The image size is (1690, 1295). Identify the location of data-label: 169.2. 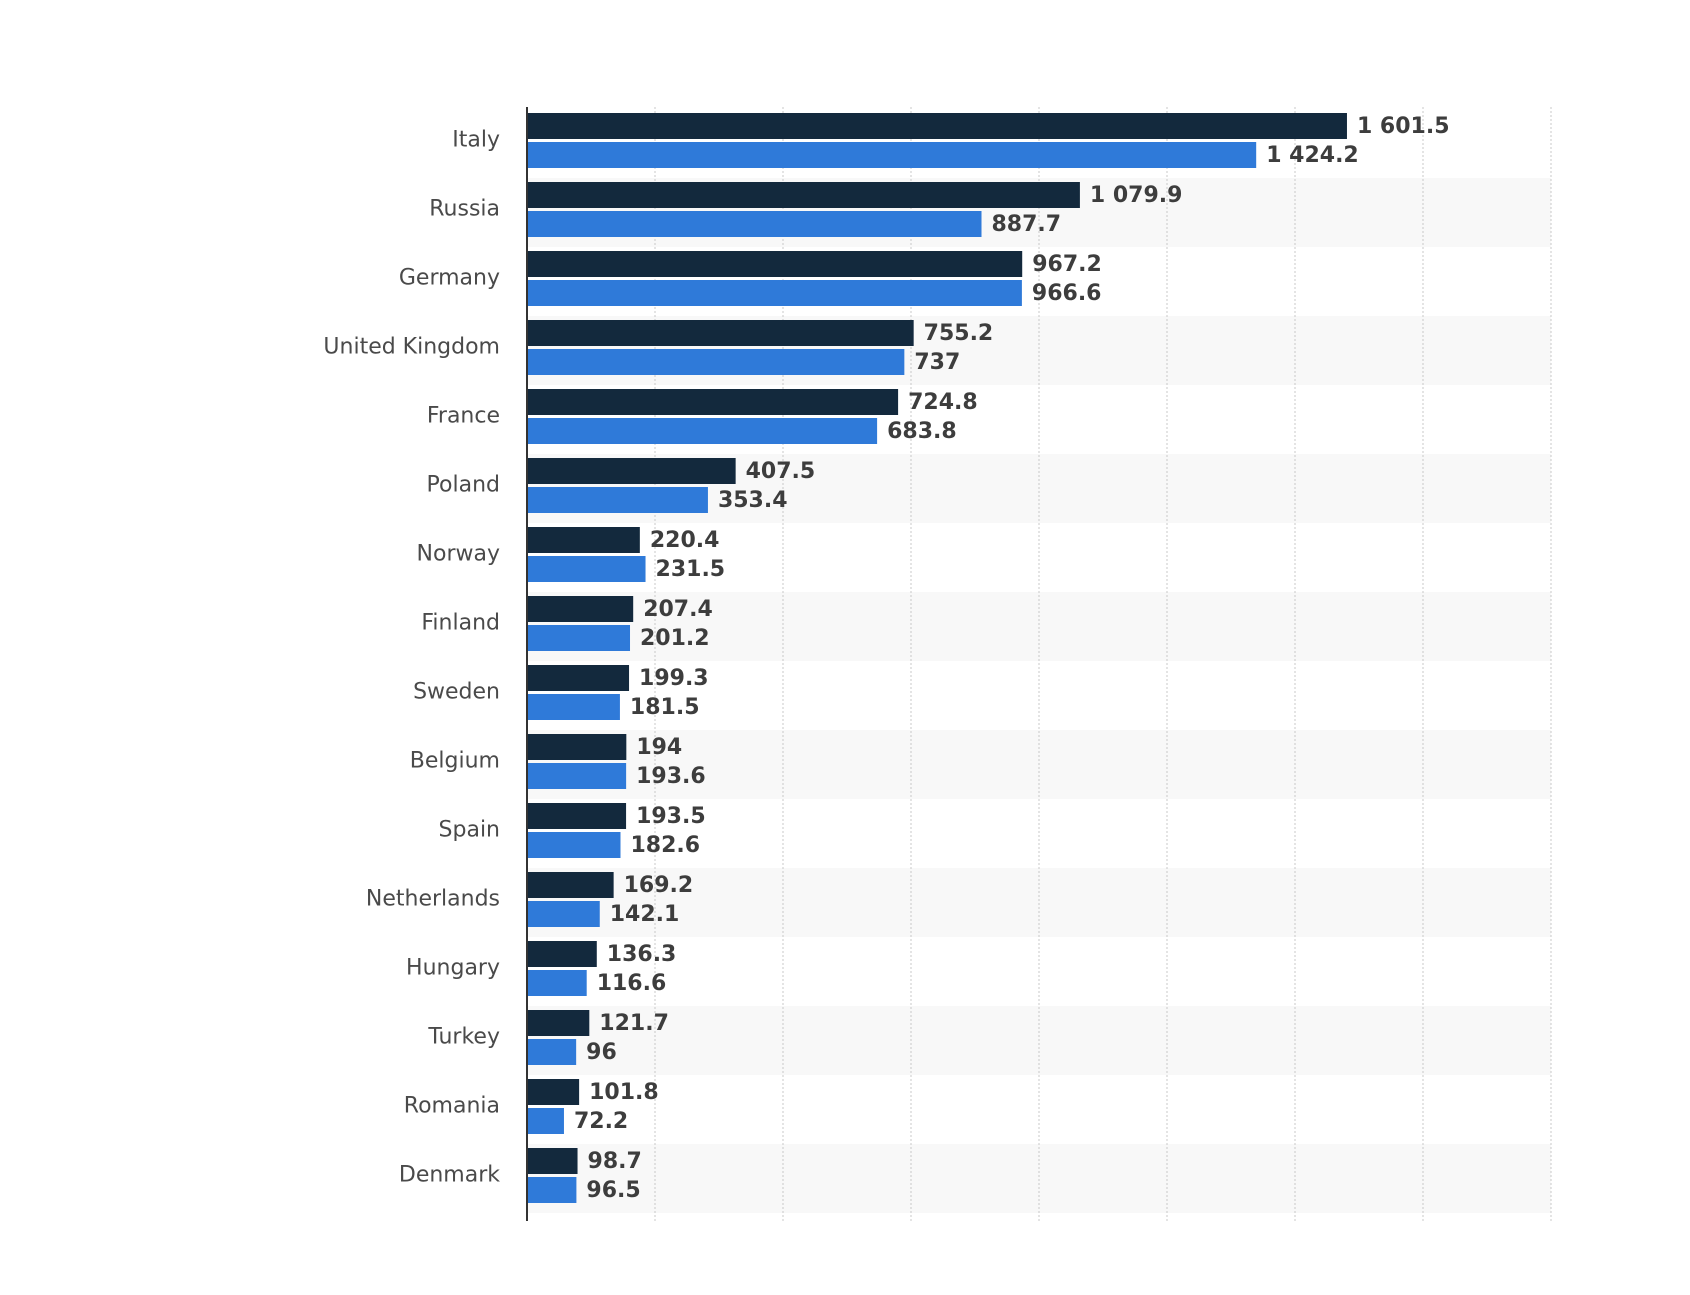
(659, 885).